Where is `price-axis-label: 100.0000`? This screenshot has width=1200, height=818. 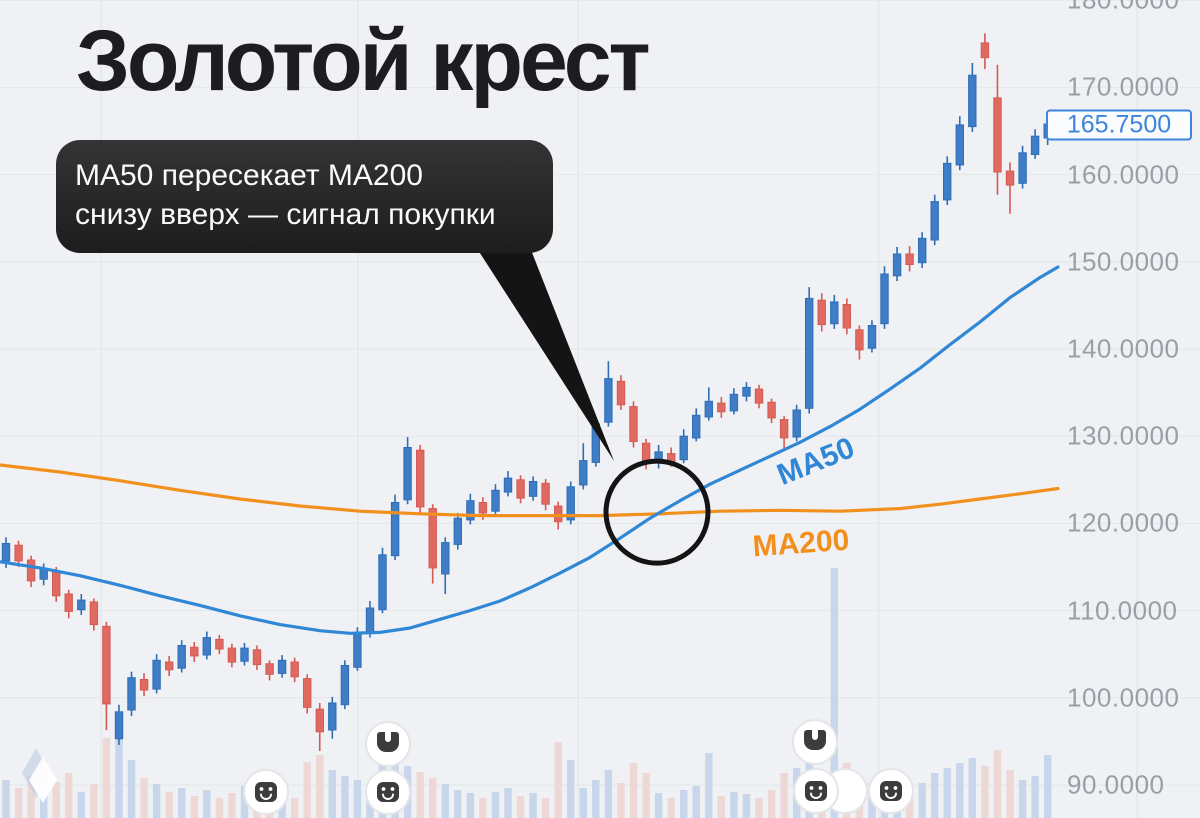 price-axis-label: 100.0000 is located at coordinates (1123, 697).